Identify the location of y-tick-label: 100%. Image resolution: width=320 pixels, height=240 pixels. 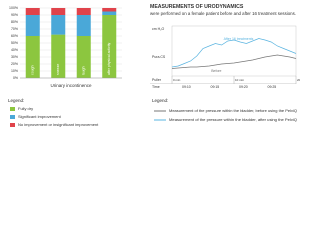
(13, 8).